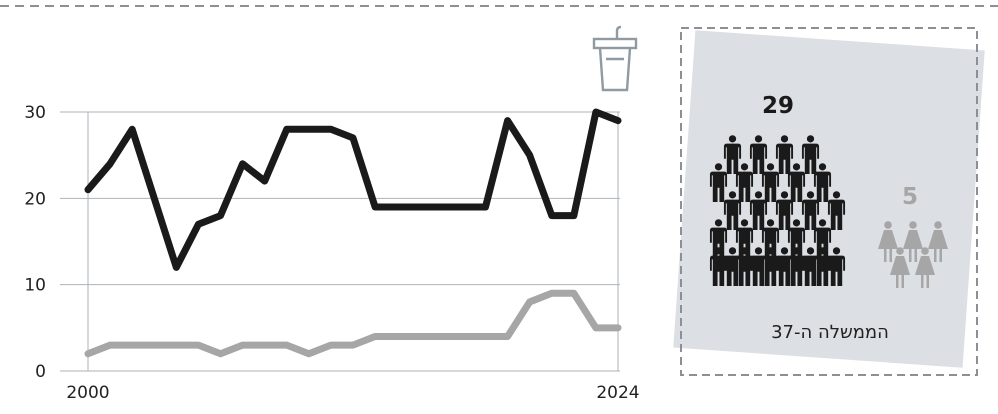  Describe the element at coordinates (35, 113) in the screenshot. I see `y-tick-label: 30` at that location.